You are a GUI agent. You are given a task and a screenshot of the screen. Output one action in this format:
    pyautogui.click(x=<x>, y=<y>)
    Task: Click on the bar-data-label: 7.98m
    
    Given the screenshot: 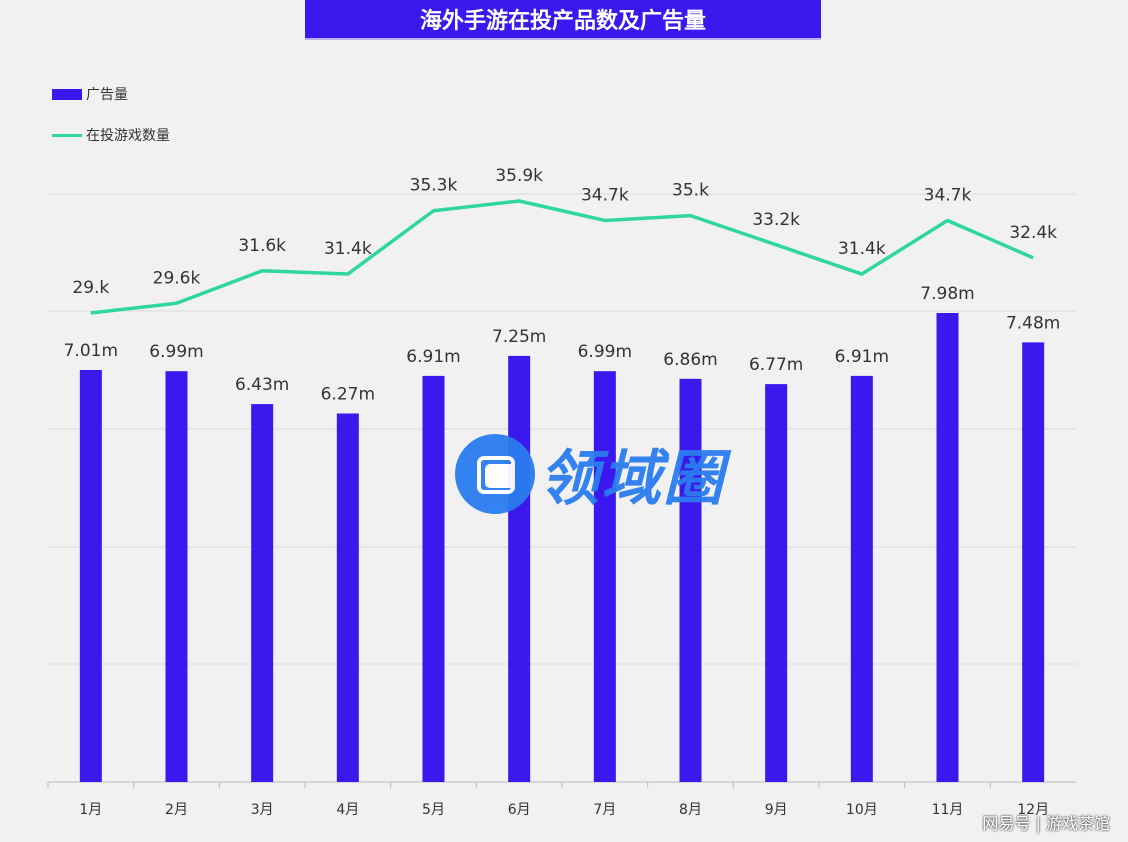 What is the action you would take?
    pyautogui.click(x=947, y=294)
    